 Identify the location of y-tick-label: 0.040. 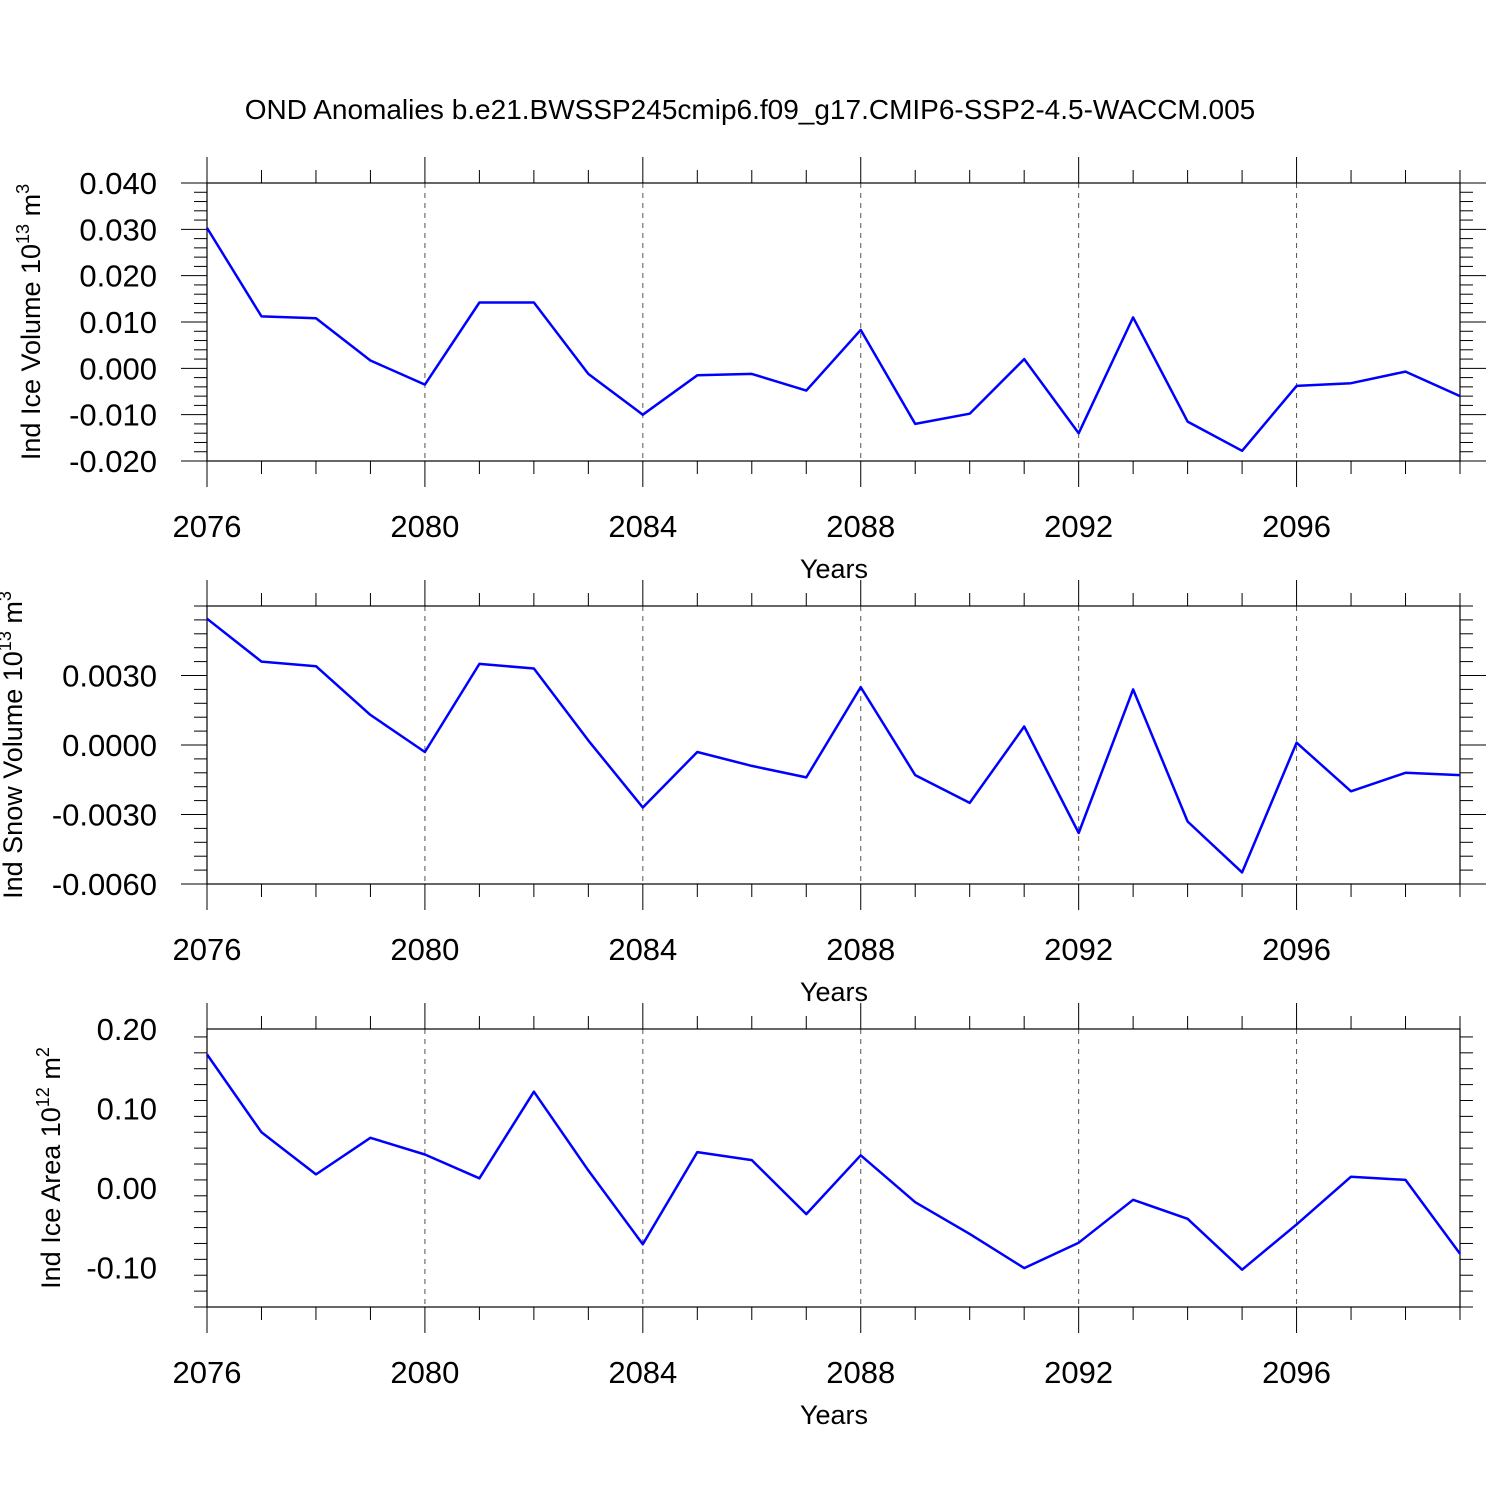
(118, 183).